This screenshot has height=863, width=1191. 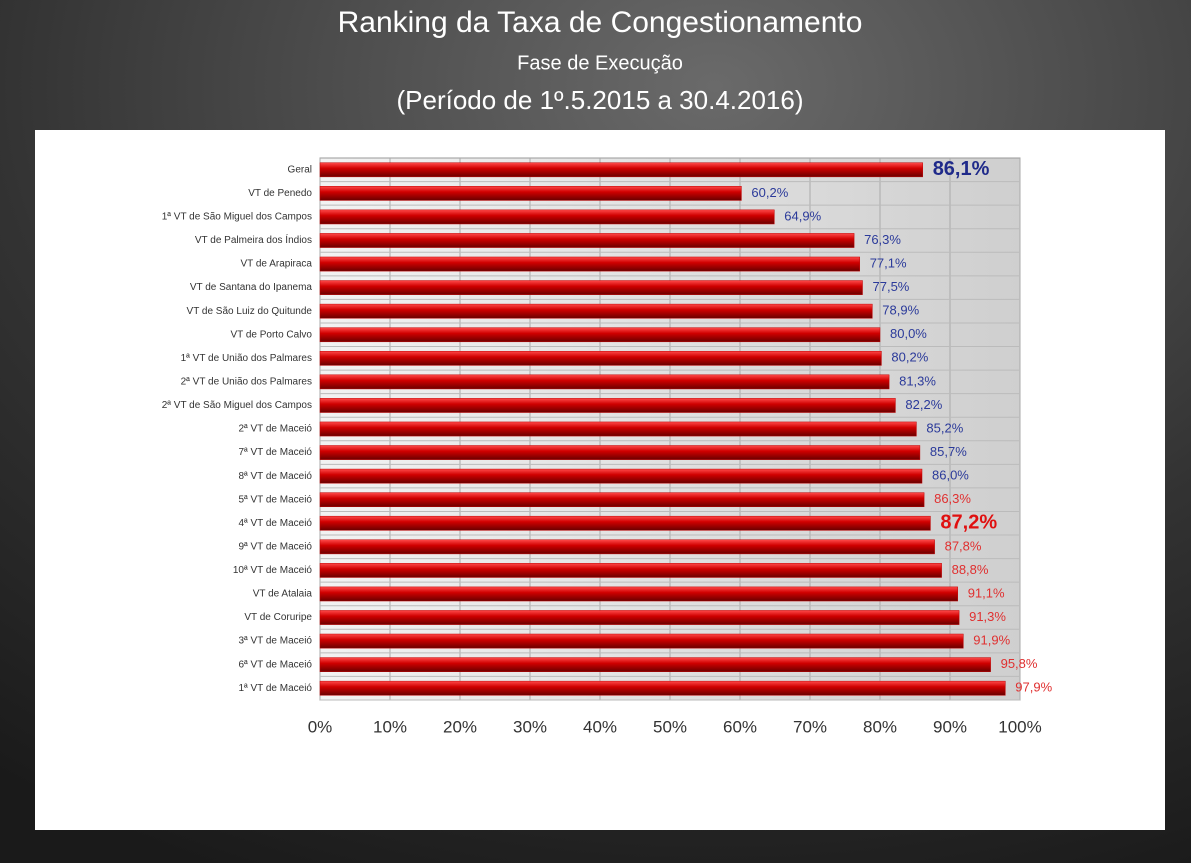 I want to click on period: (Período de 1º.5.2015 a 30.4.2016), so click(x=599, y=100).